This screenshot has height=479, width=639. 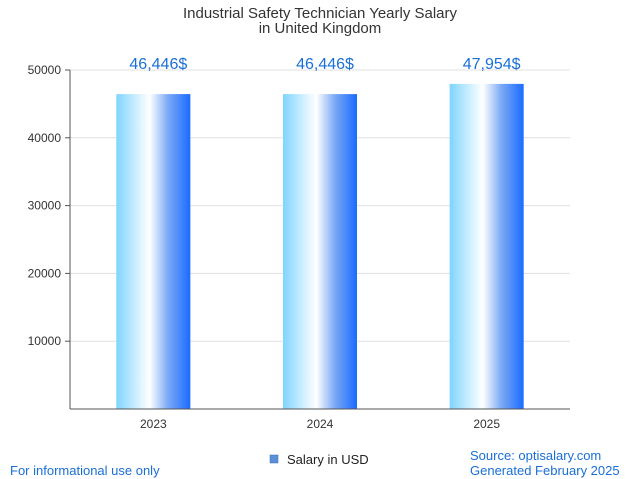 What do you see at coordinates (486, 246) in the screenshot?
I see `bar-2025` at bounding box center [486, 246].